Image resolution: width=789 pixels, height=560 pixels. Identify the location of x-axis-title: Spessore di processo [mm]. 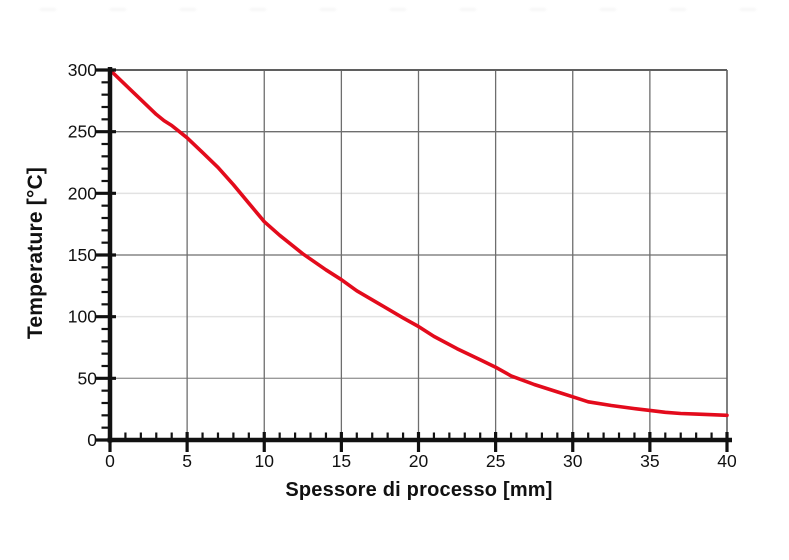
(419, 490).